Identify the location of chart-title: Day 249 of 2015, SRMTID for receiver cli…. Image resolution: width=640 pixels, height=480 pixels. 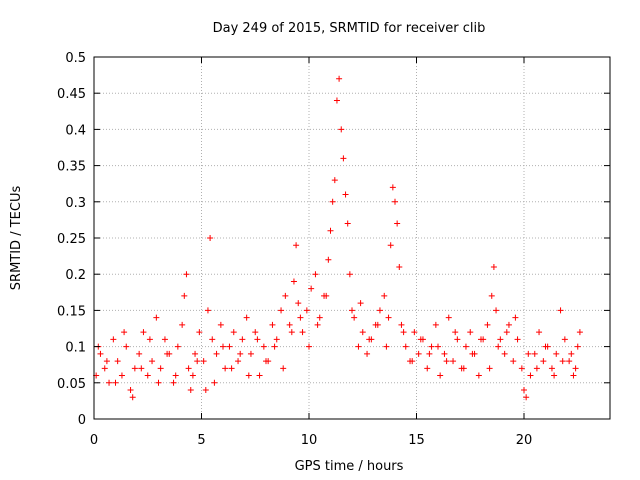
(349, 28).